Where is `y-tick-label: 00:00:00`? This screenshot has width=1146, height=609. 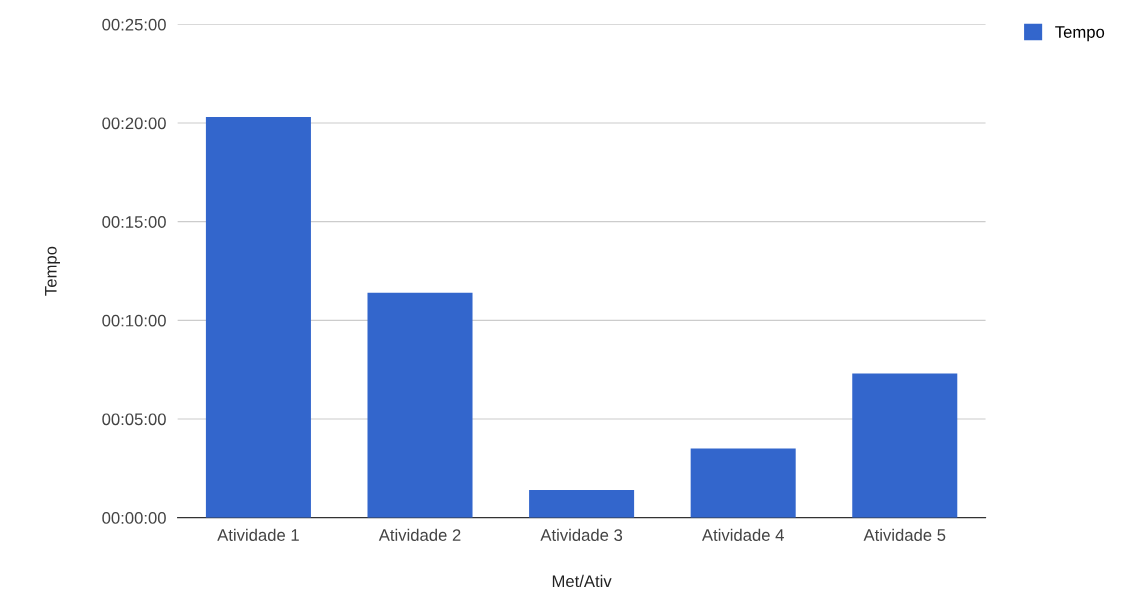 y-tick-label: 00:00:00 is located at coordinates (134, 518).